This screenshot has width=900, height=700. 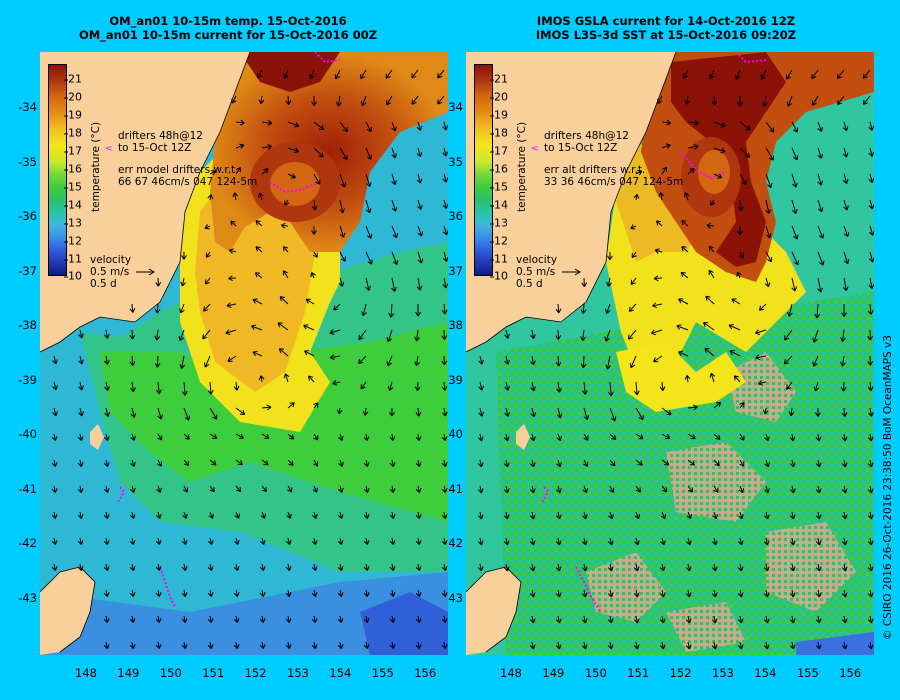 I want to click on note-line: to 15-Oct 12Z, so click(x=155, y=148).